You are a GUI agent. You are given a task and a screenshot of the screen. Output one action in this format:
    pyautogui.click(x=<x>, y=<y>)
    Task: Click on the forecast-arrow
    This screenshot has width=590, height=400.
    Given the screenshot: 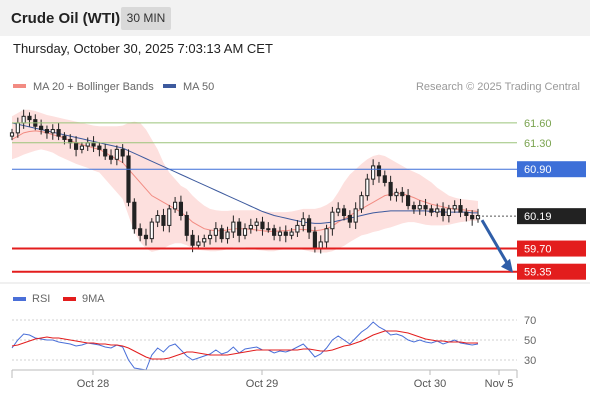 What is the action you would take?
    pyautogui.click(x=496, y=246)
    